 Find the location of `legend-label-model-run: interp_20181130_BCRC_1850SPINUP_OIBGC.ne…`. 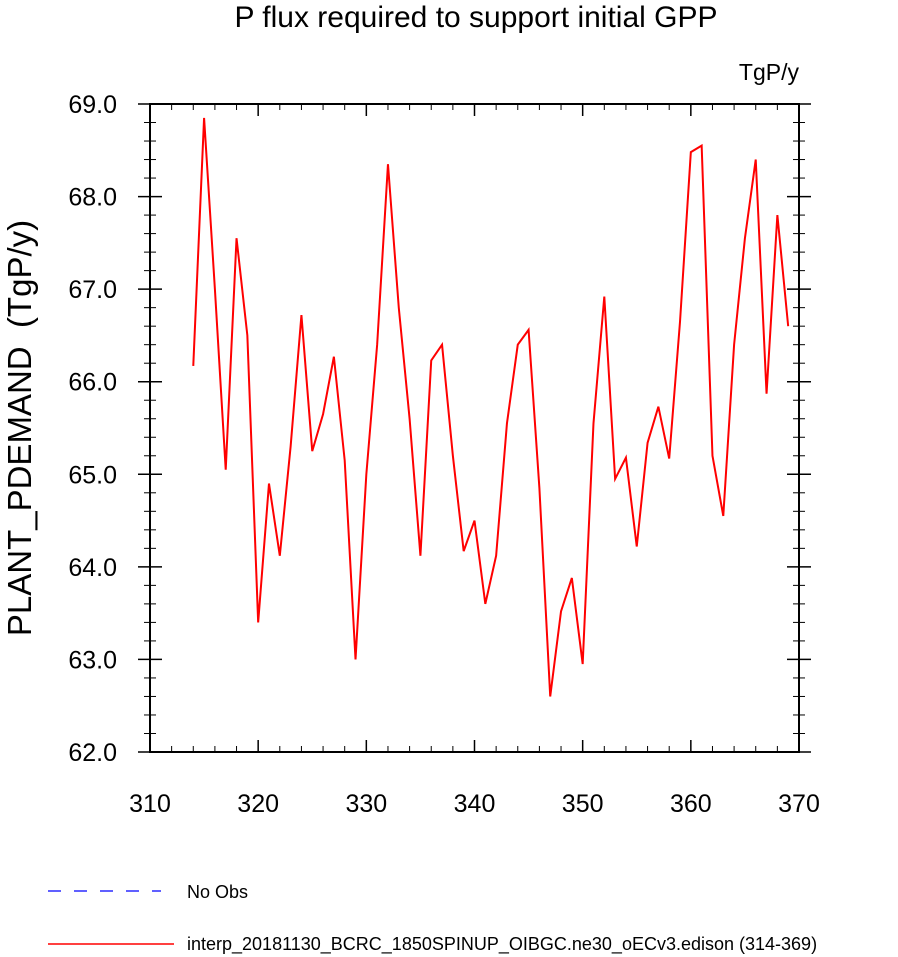

legend-label-model-run: interp_20181130_BCRC_1850SPINUP_OIBGC.ne… is located at coordinates (502, 944).